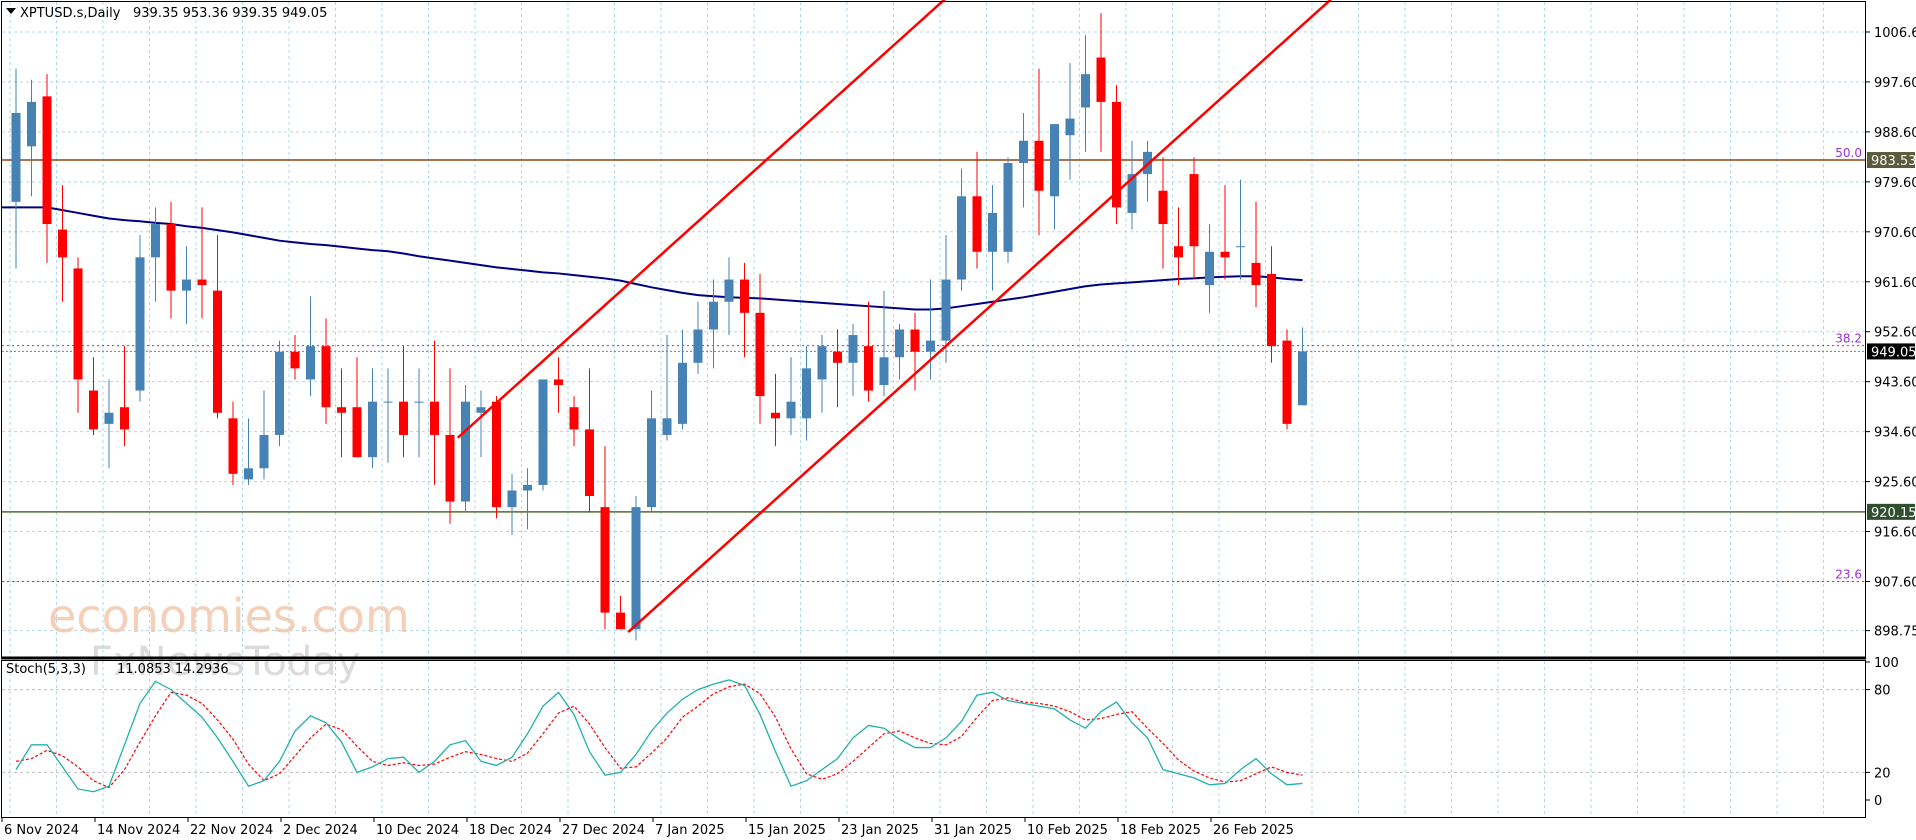  Describe the element at coordinates (231, 830) in the screenshot. I see `time-tick-label: 22 Nov 2024` at that location.